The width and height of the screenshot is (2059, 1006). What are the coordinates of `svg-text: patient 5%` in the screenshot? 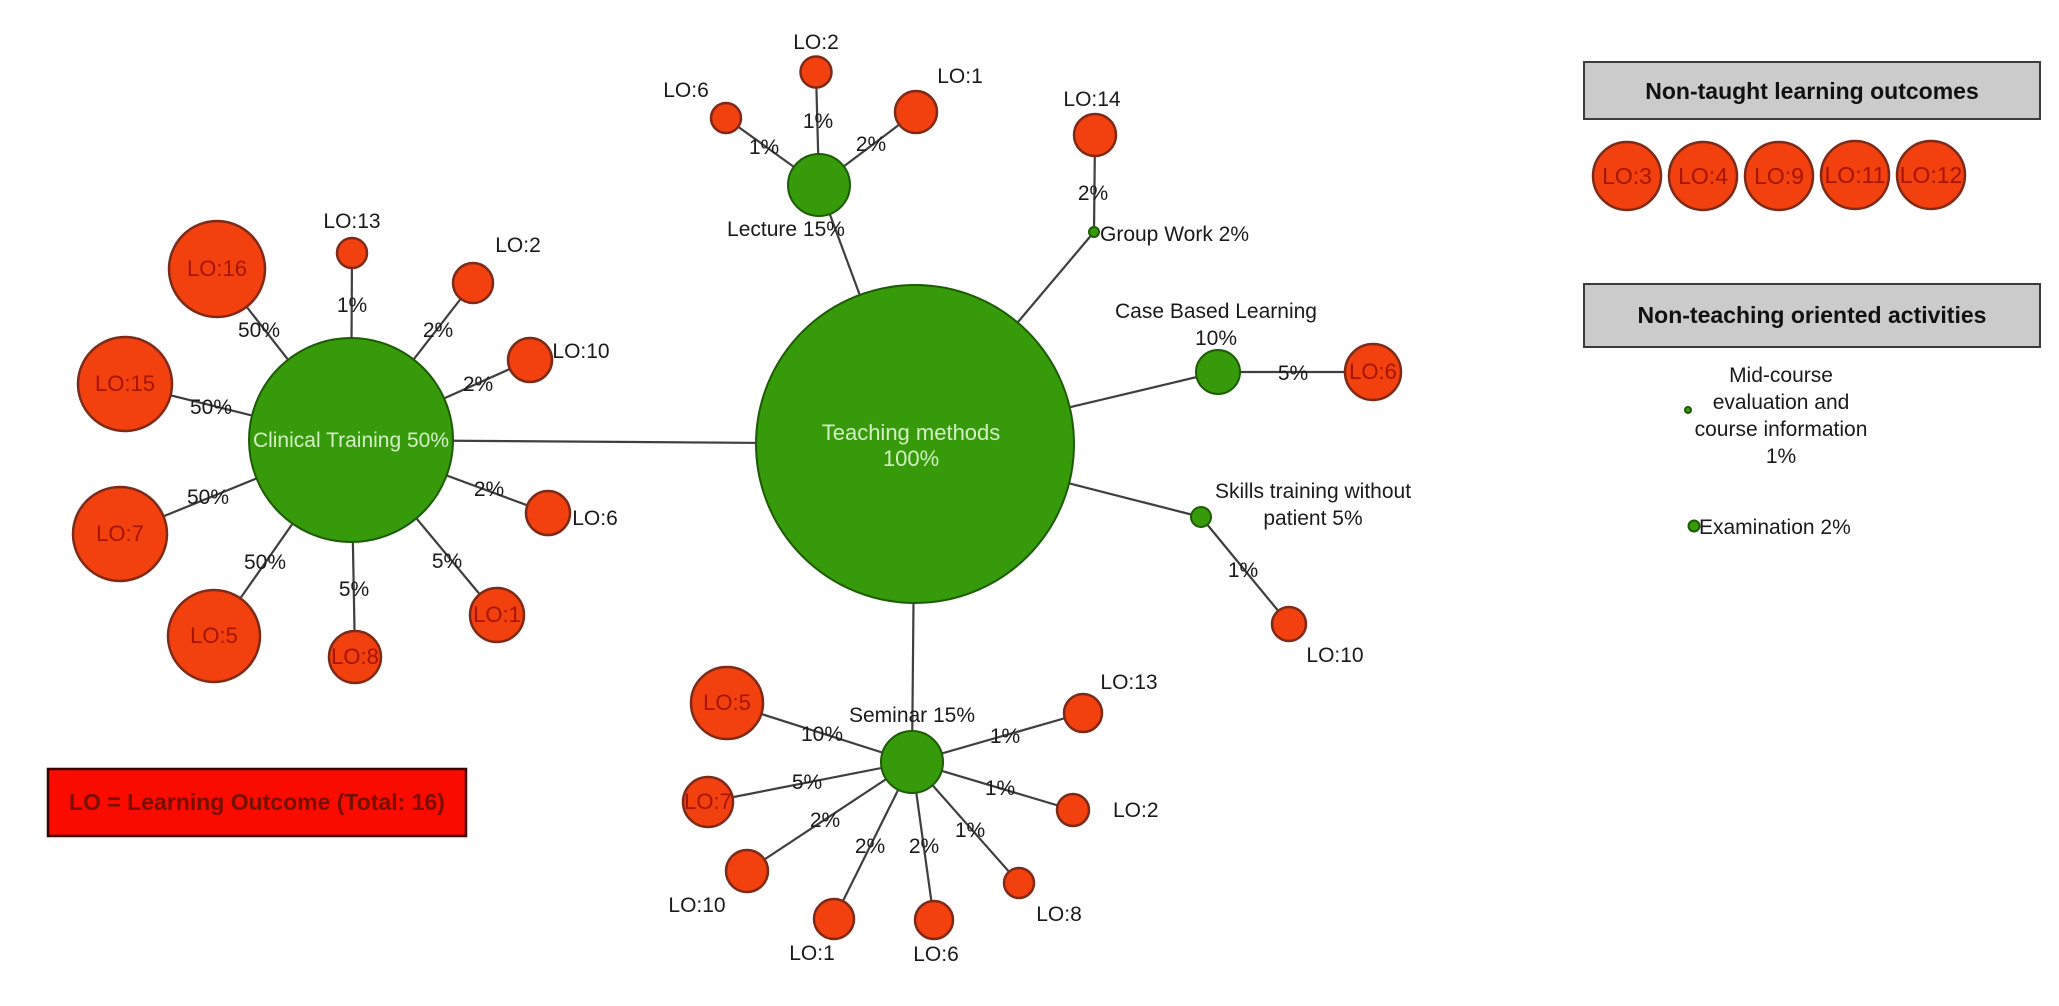 It's located at (1312, 518).